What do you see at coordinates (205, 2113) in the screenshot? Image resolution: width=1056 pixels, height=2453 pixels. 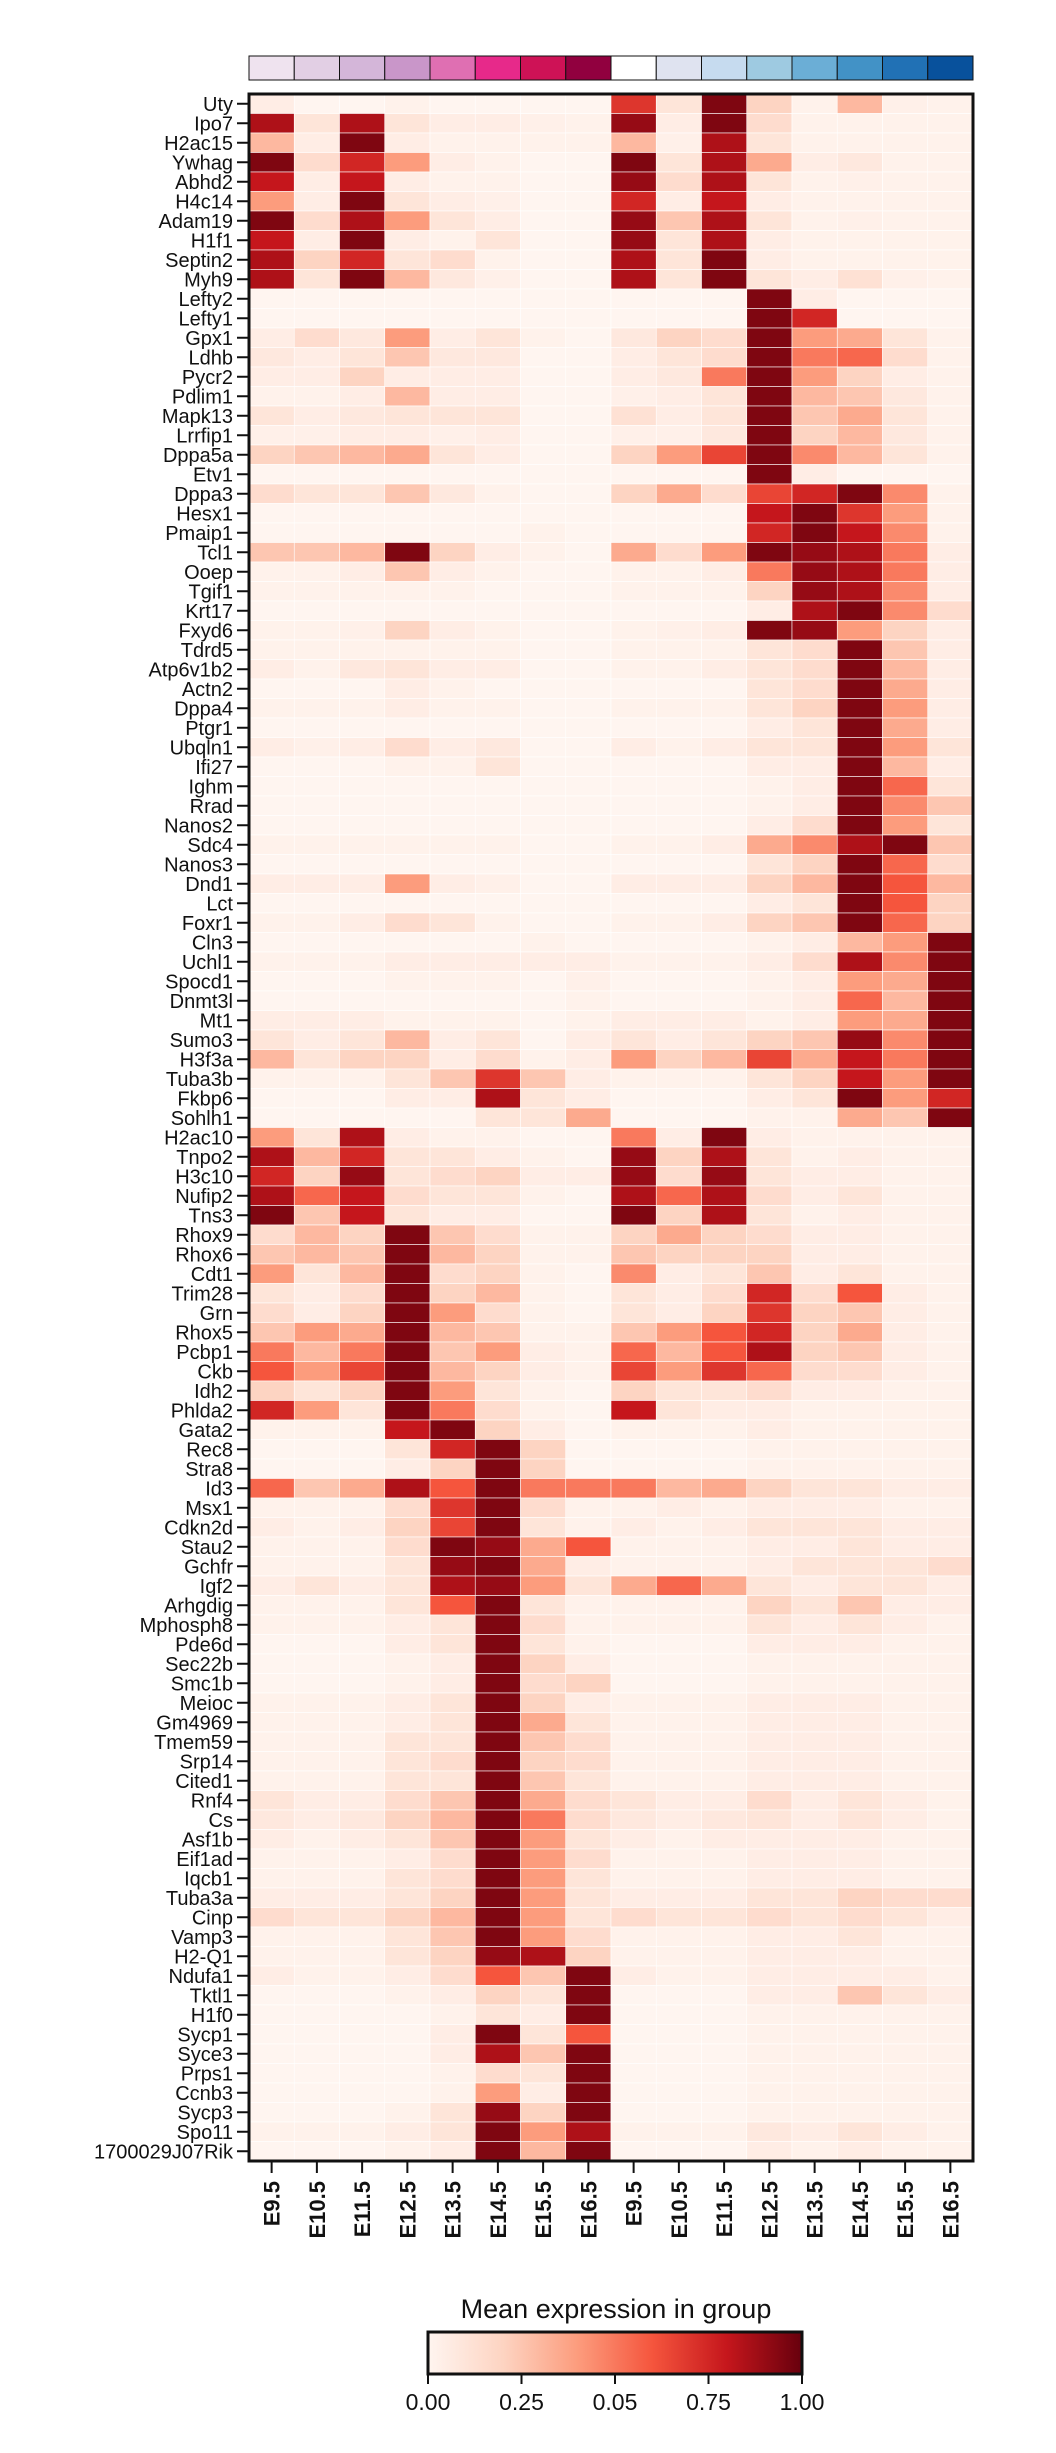 I see `gene-label: Sycp3` at bounding box center [205, 2113].